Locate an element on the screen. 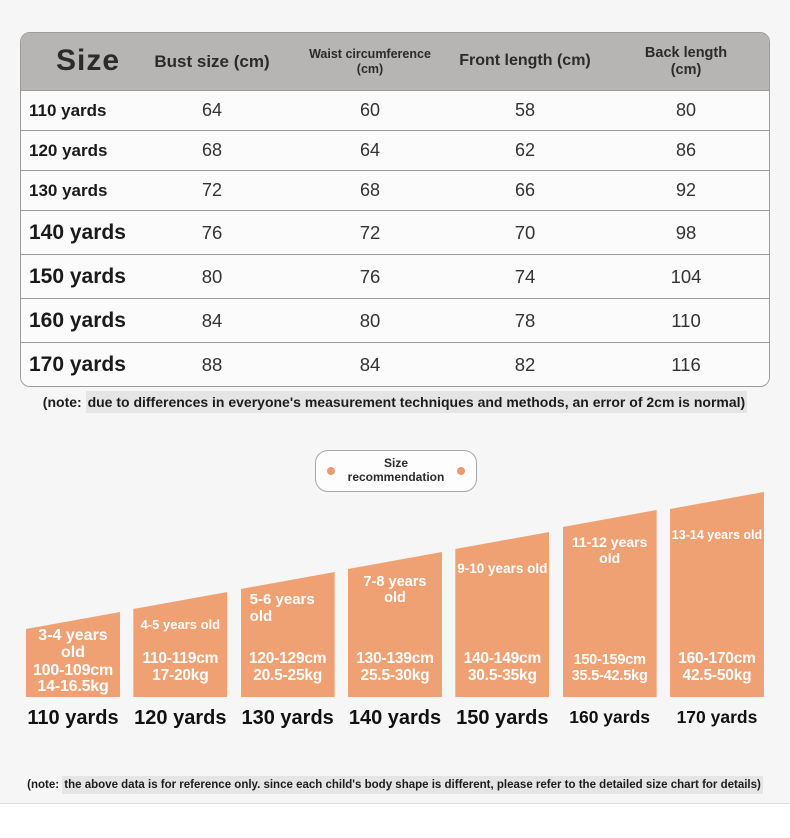 The height and width of the screenshot is (838, 790). age-range: 11-12 years old is located at coordinates (609, 550).